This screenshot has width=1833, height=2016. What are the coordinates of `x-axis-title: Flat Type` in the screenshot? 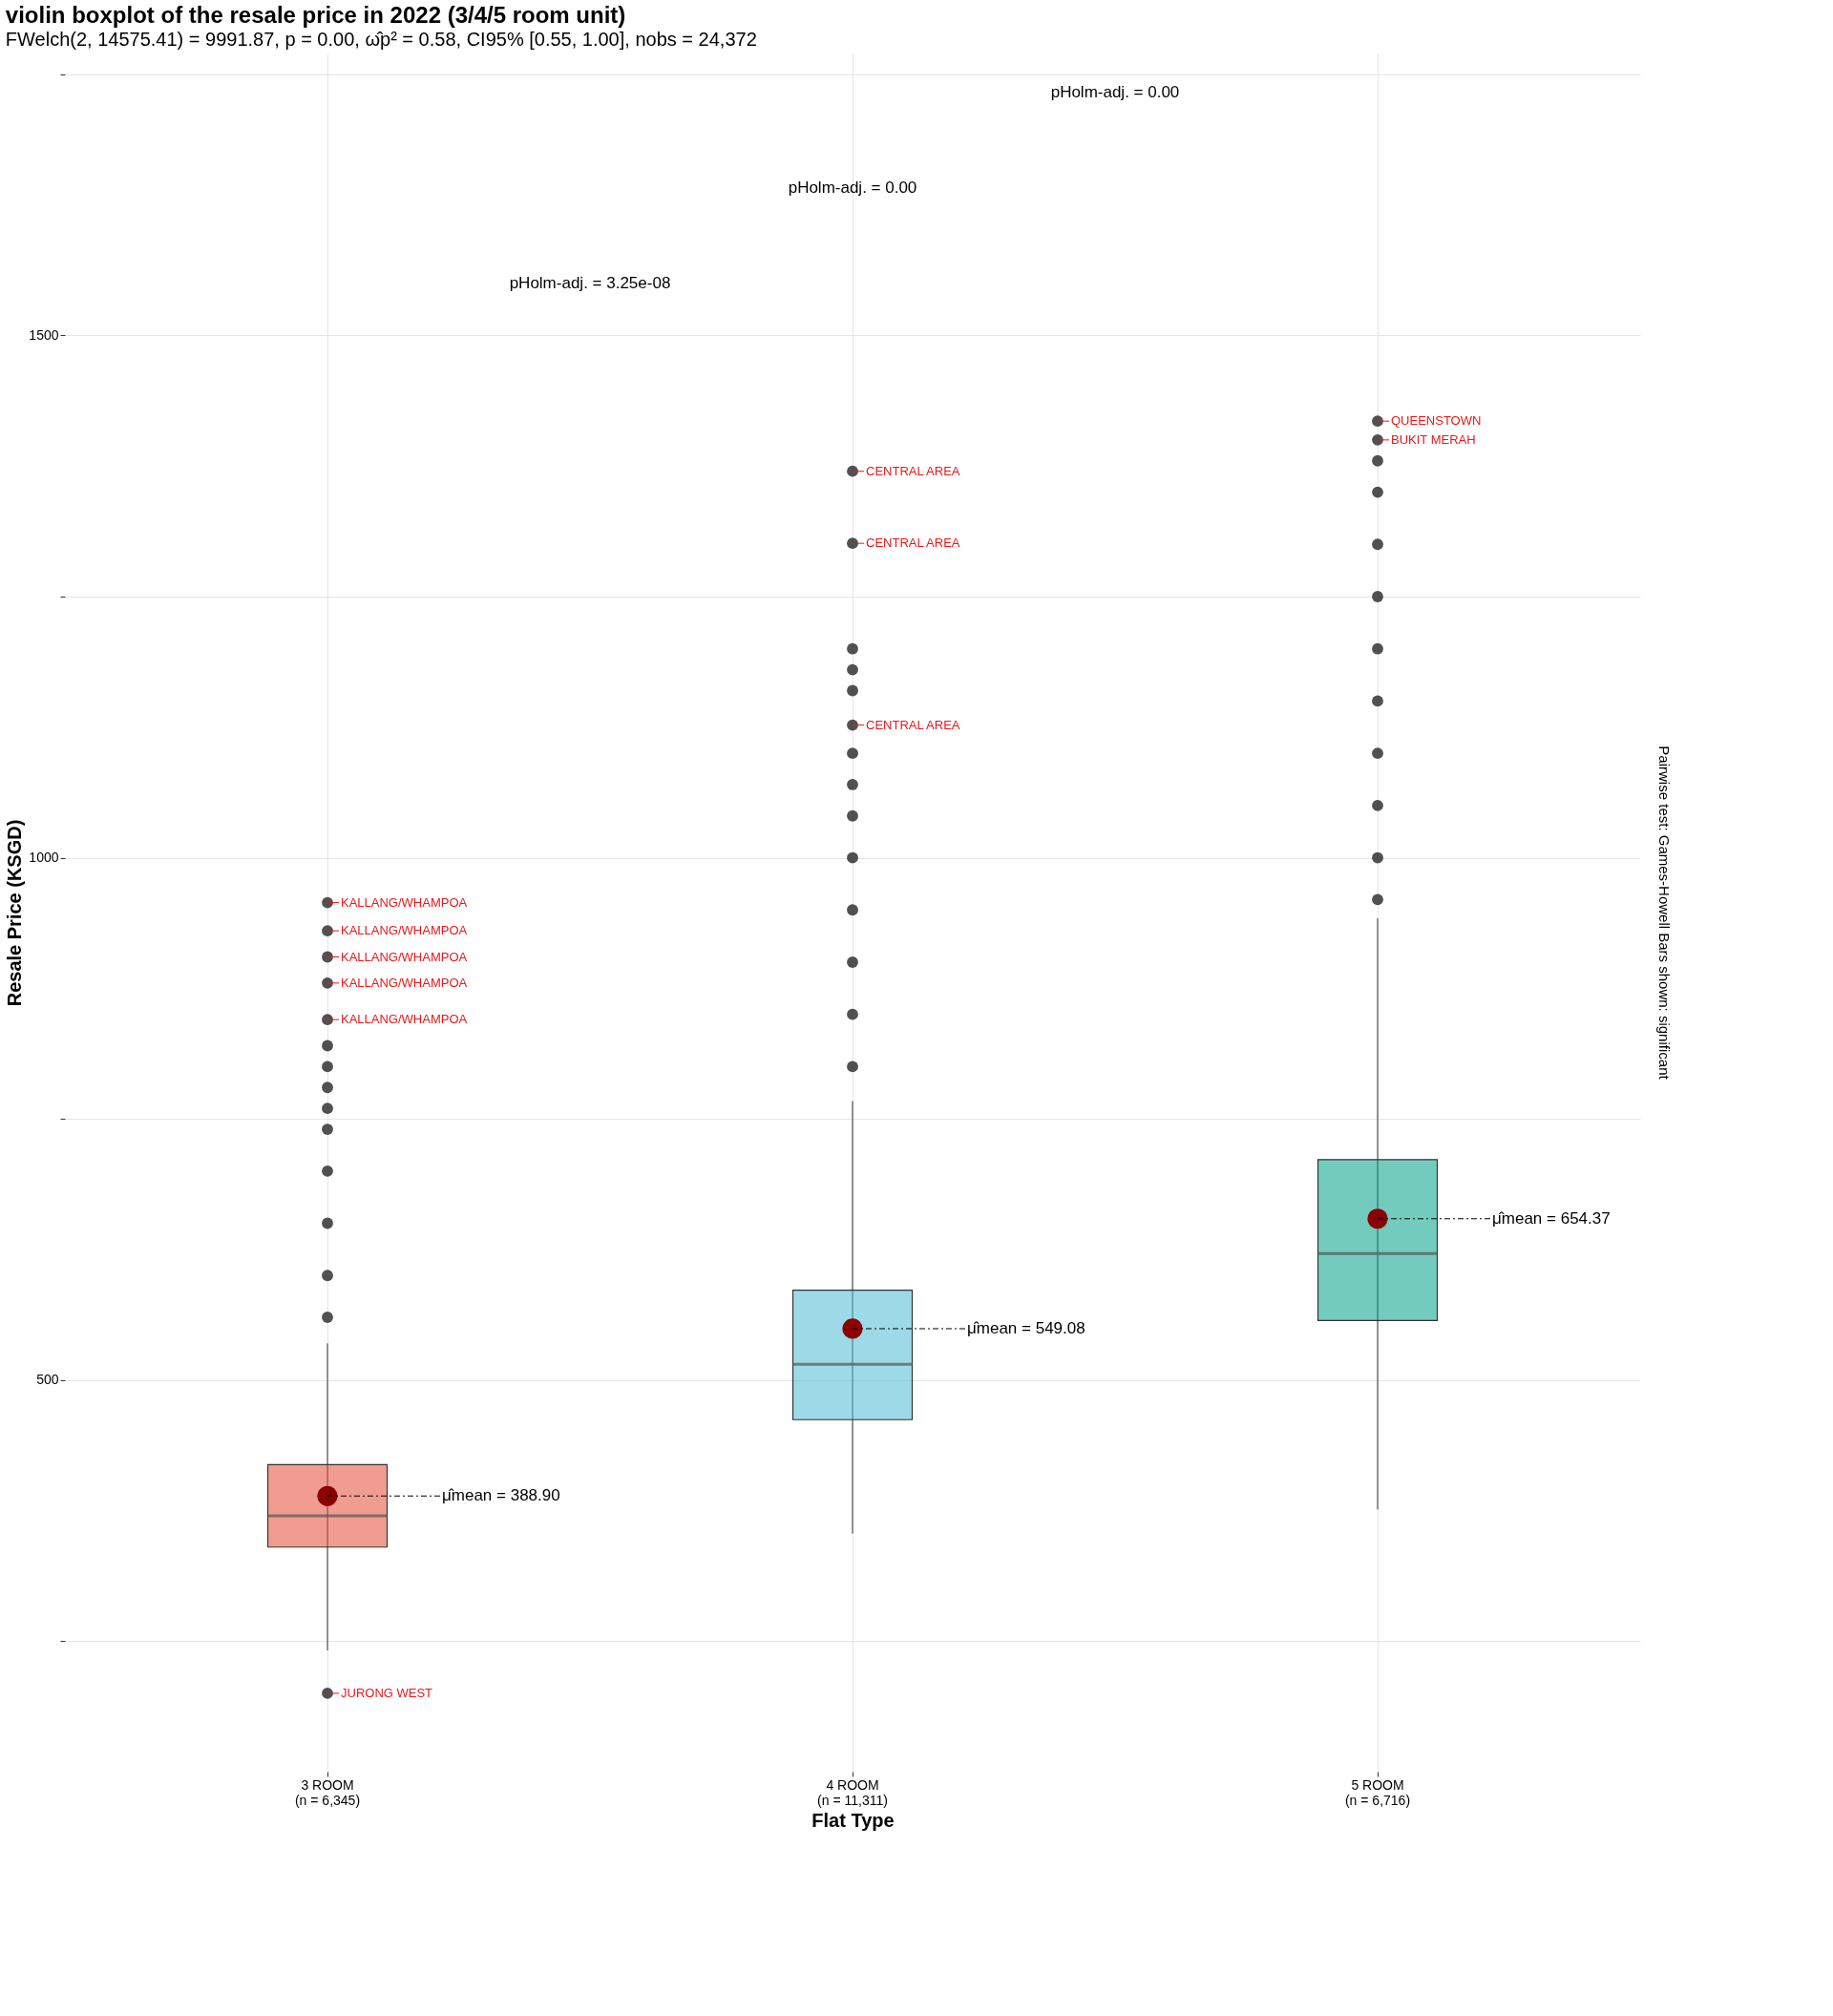 It's located at (853, 1820).